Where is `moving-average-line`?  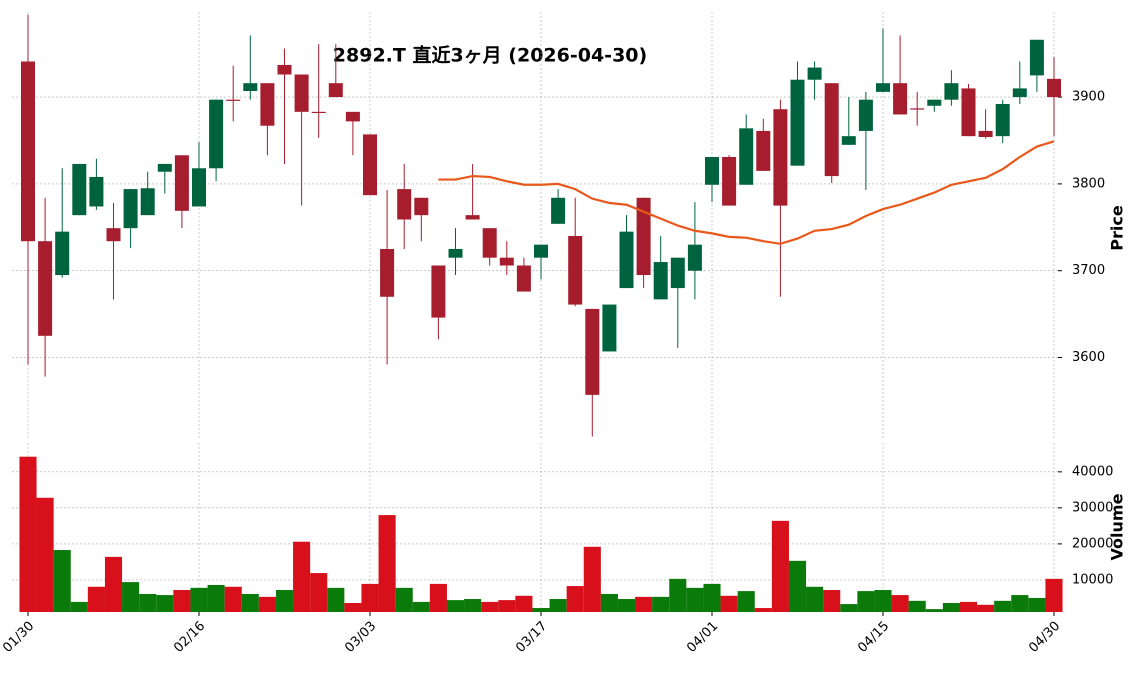
moving-average-line is located at coordinates (746, 192).